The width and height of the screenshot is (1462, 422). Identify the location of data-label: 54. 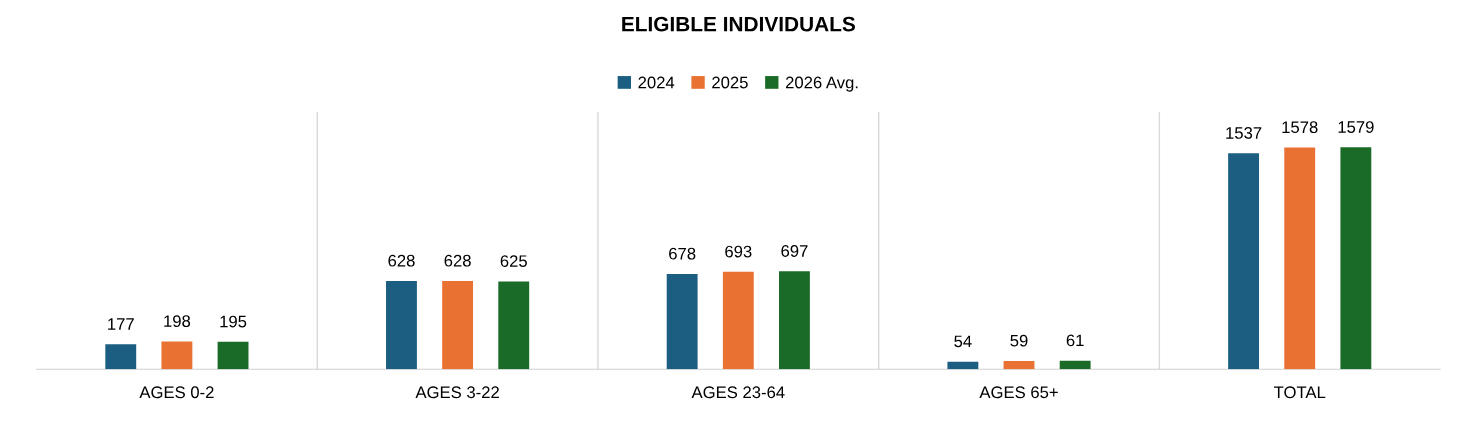
(963, 341).